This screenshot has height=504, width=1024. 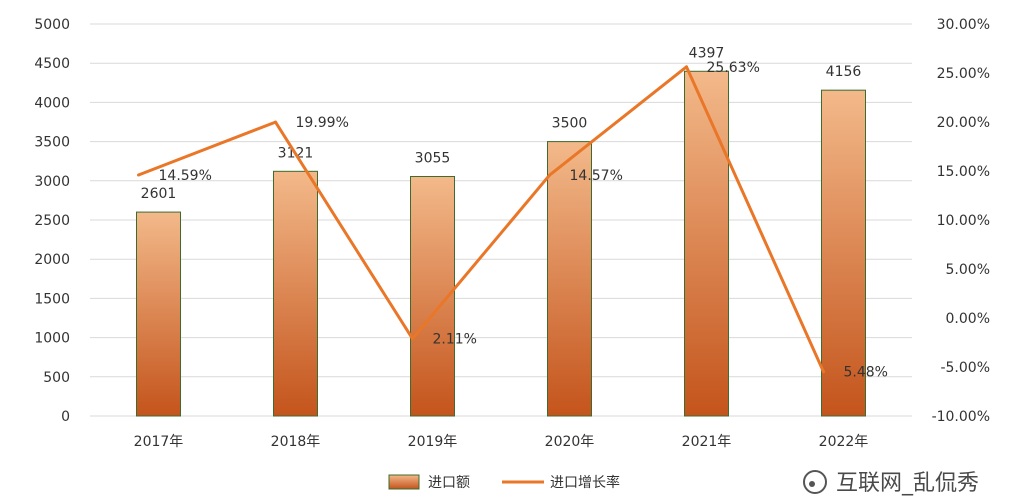 I want to click on watermark: 互联网_乱侃秀, so click(x=891, y=483).